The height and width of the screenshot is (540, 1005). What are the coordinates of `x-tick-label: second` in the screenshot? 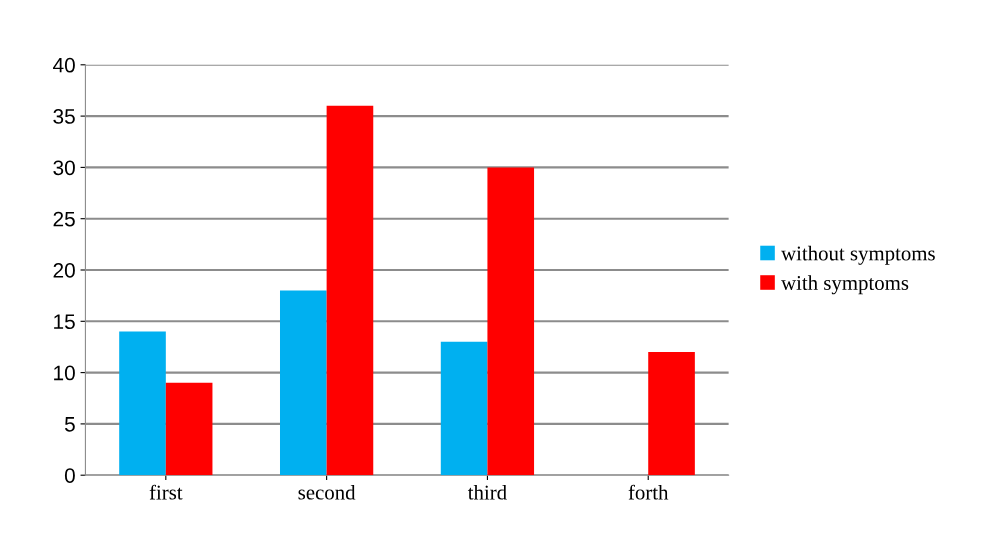 It's located at (327, 492).